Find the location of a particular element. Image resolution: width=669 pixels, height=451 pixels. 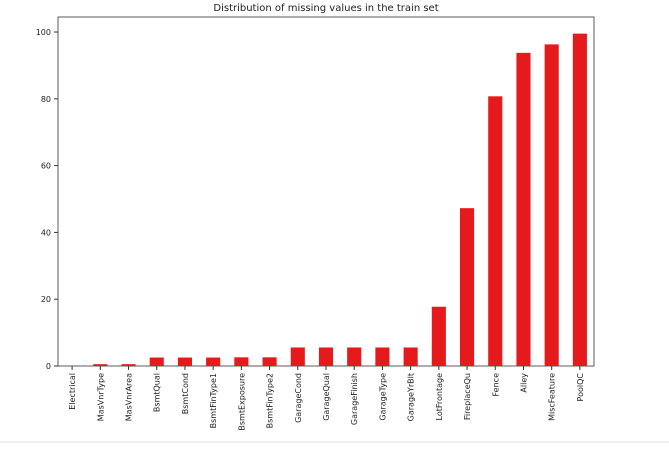

x-tick-label: FireplaceQu is located at coordinates (467, 396).